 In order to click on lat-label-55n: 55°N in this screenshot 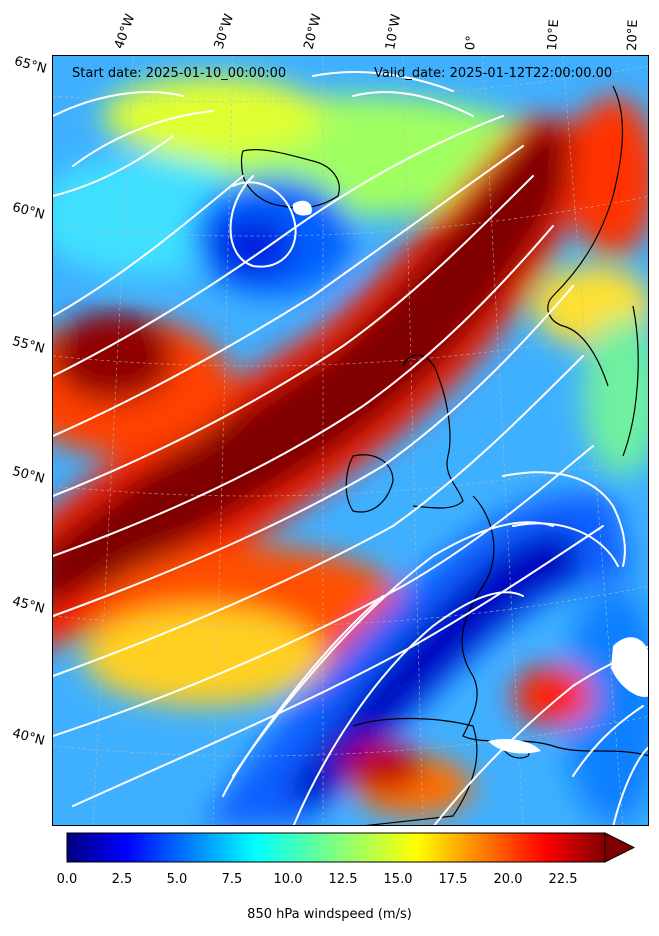, I will do `click(28, 345)`.